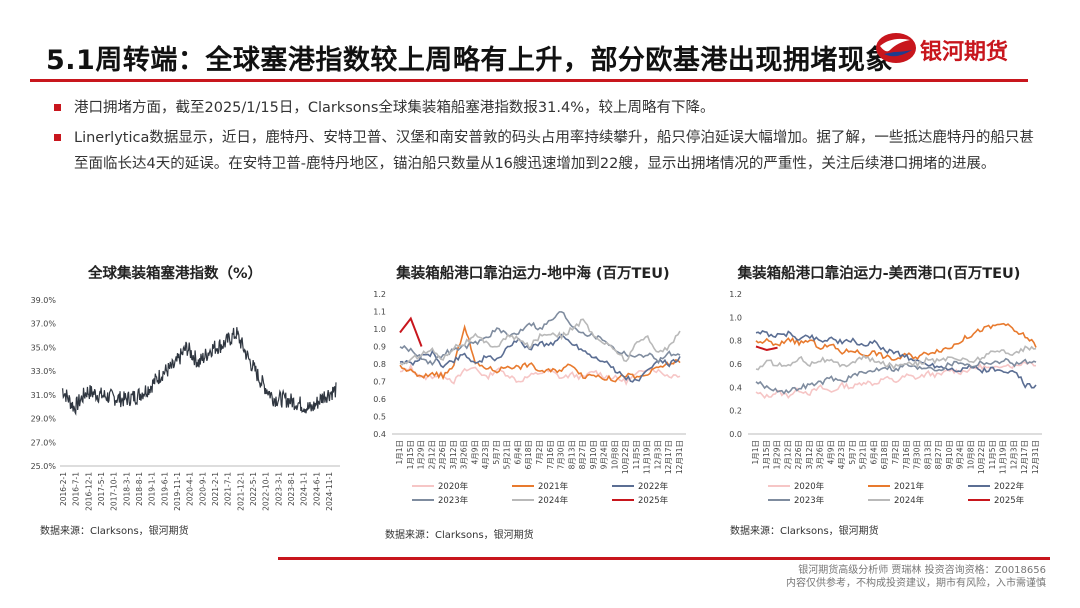 The width and height of the screenshot is (1080, 608). Describe the element at coordinates (44, 466) in the screenshot. I see `y-tick-label: 25.0%` at that location.